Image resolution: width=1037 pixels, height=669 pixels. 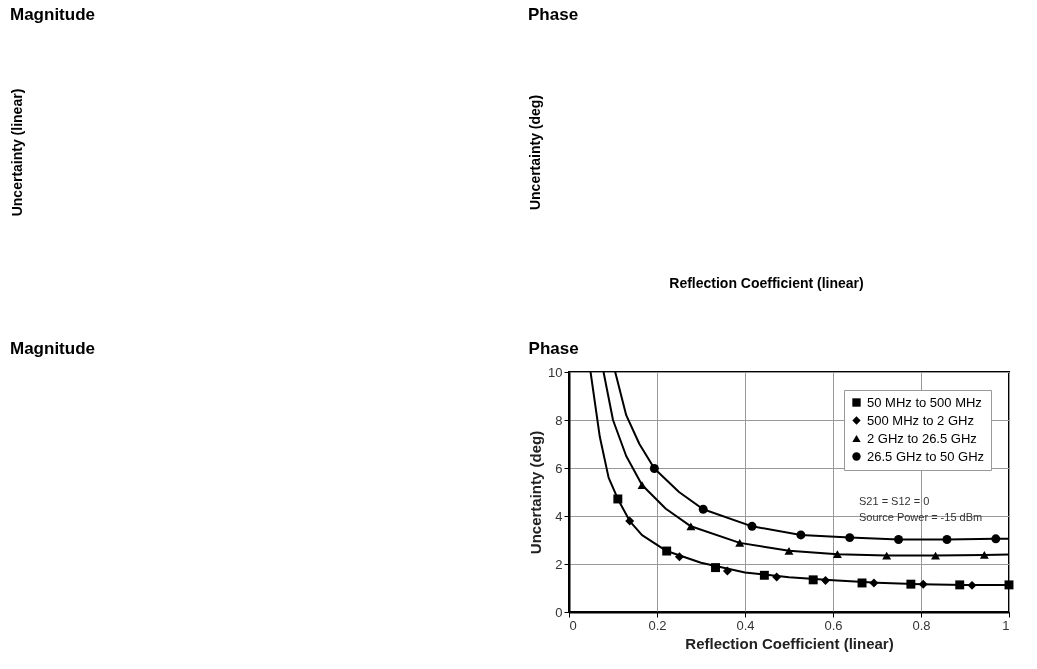 I want to click on x-tick-label: 1, so click(x=1006, y=625).